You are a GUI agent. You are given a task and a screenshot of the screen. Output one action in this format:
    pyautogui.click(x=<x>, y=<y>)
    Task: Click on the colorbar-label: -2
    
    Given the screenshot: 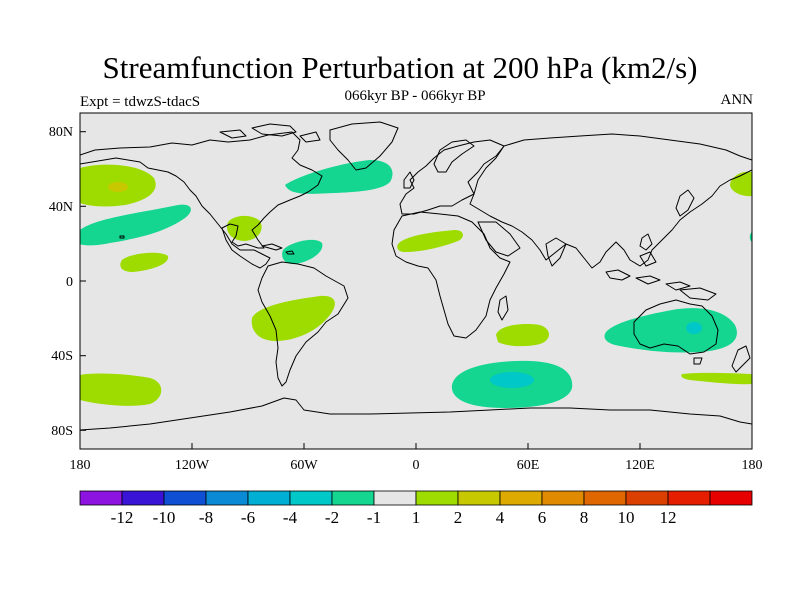 What is the action you would take?
    pyautogui.click(x=332, y=517)
    